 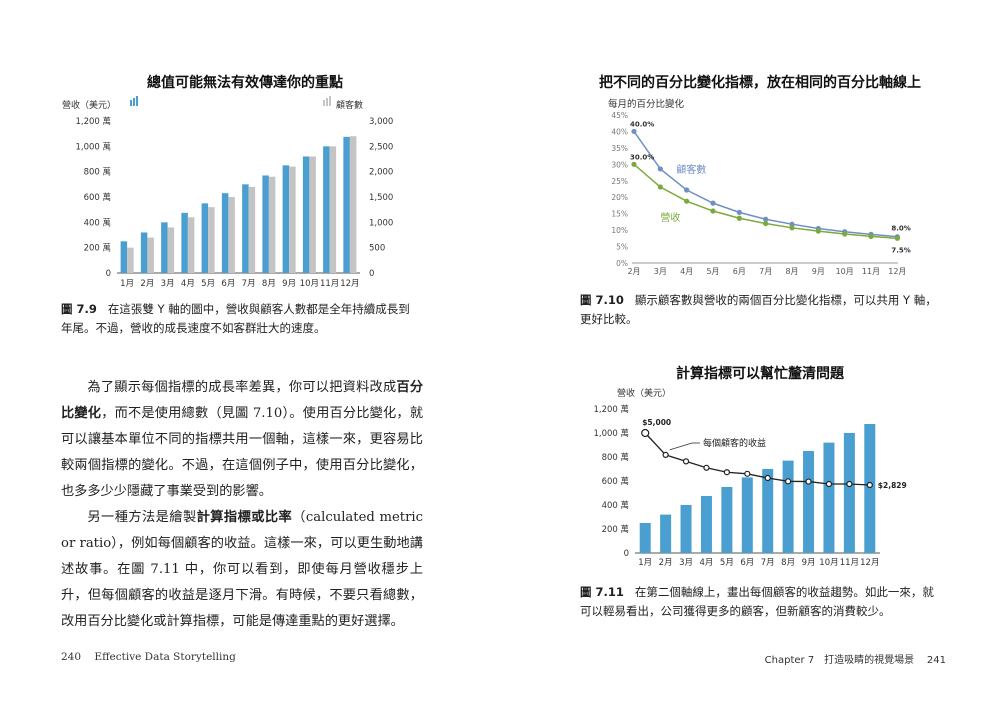 What do you see at coordinates (93, 146) in the screenshot?
I see `chart1-ytick-left: 1,000 萬` at bounding box center [93, 146].